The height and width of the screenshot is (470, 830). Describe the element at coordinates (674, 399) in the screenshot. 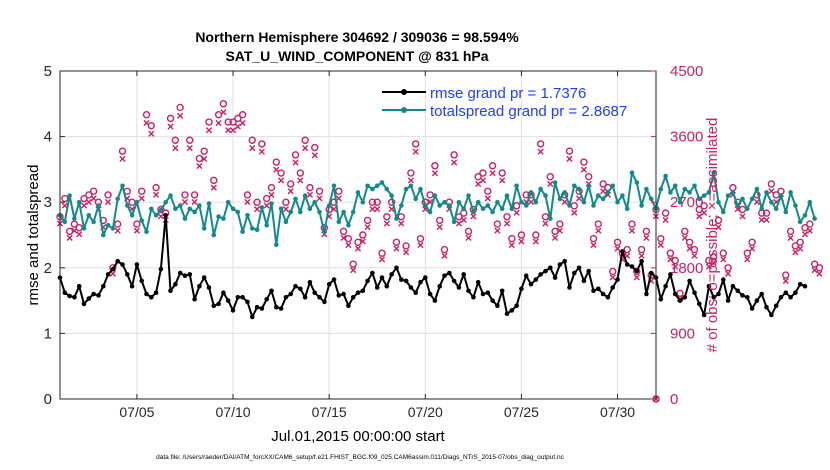

I see `y2-tick-label: 0` at that location.